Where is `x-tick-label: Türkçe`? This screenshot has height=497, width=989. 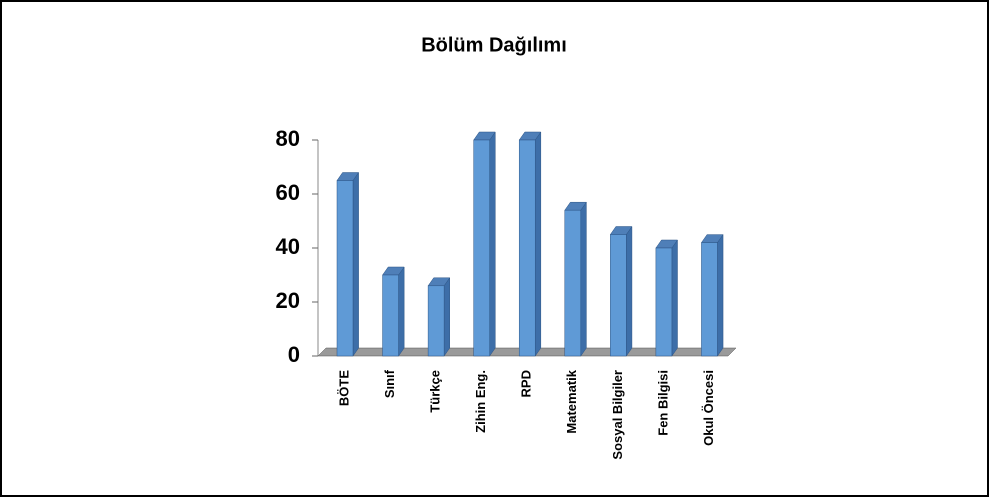 x-tick-label: Türkçe is located at coordinates (435, 391).